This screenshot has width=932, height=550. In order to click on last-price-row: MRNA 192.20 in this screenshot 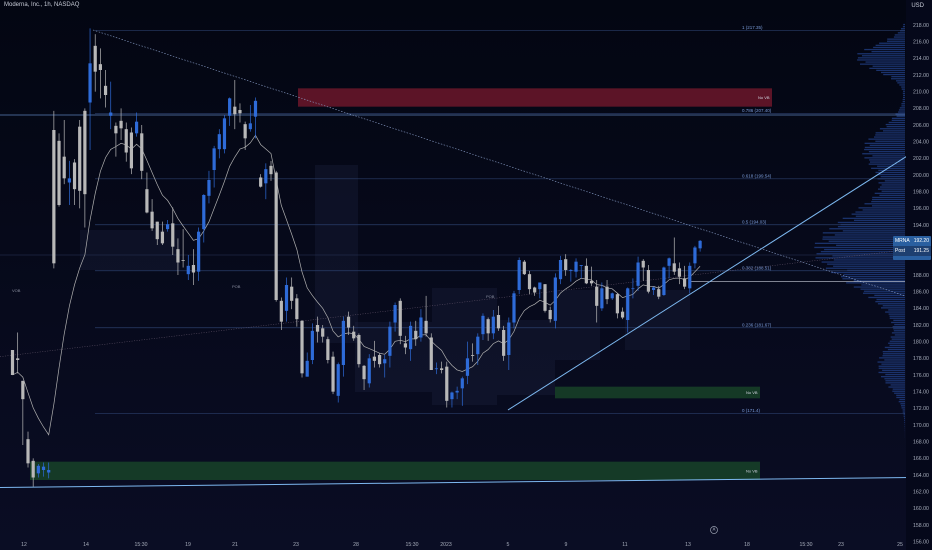, I will do `click(912, 241)`.